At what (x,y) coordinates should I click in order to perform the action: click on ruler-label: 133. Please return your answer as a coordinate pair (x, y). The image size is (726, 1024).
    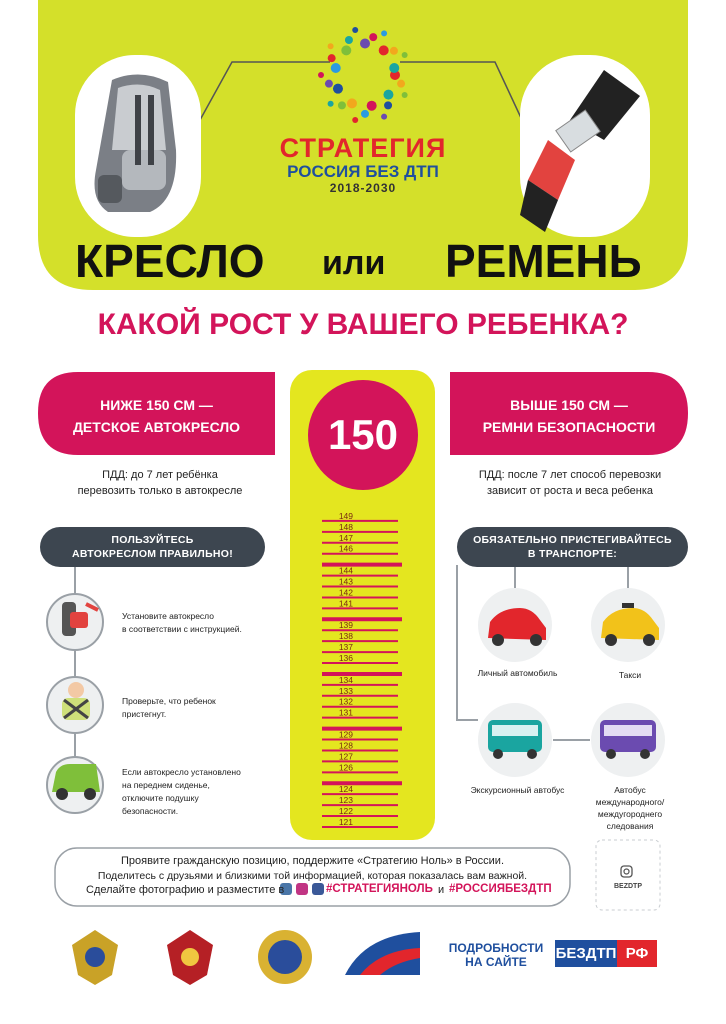
    Looking at the image, I should click on (346, 691).